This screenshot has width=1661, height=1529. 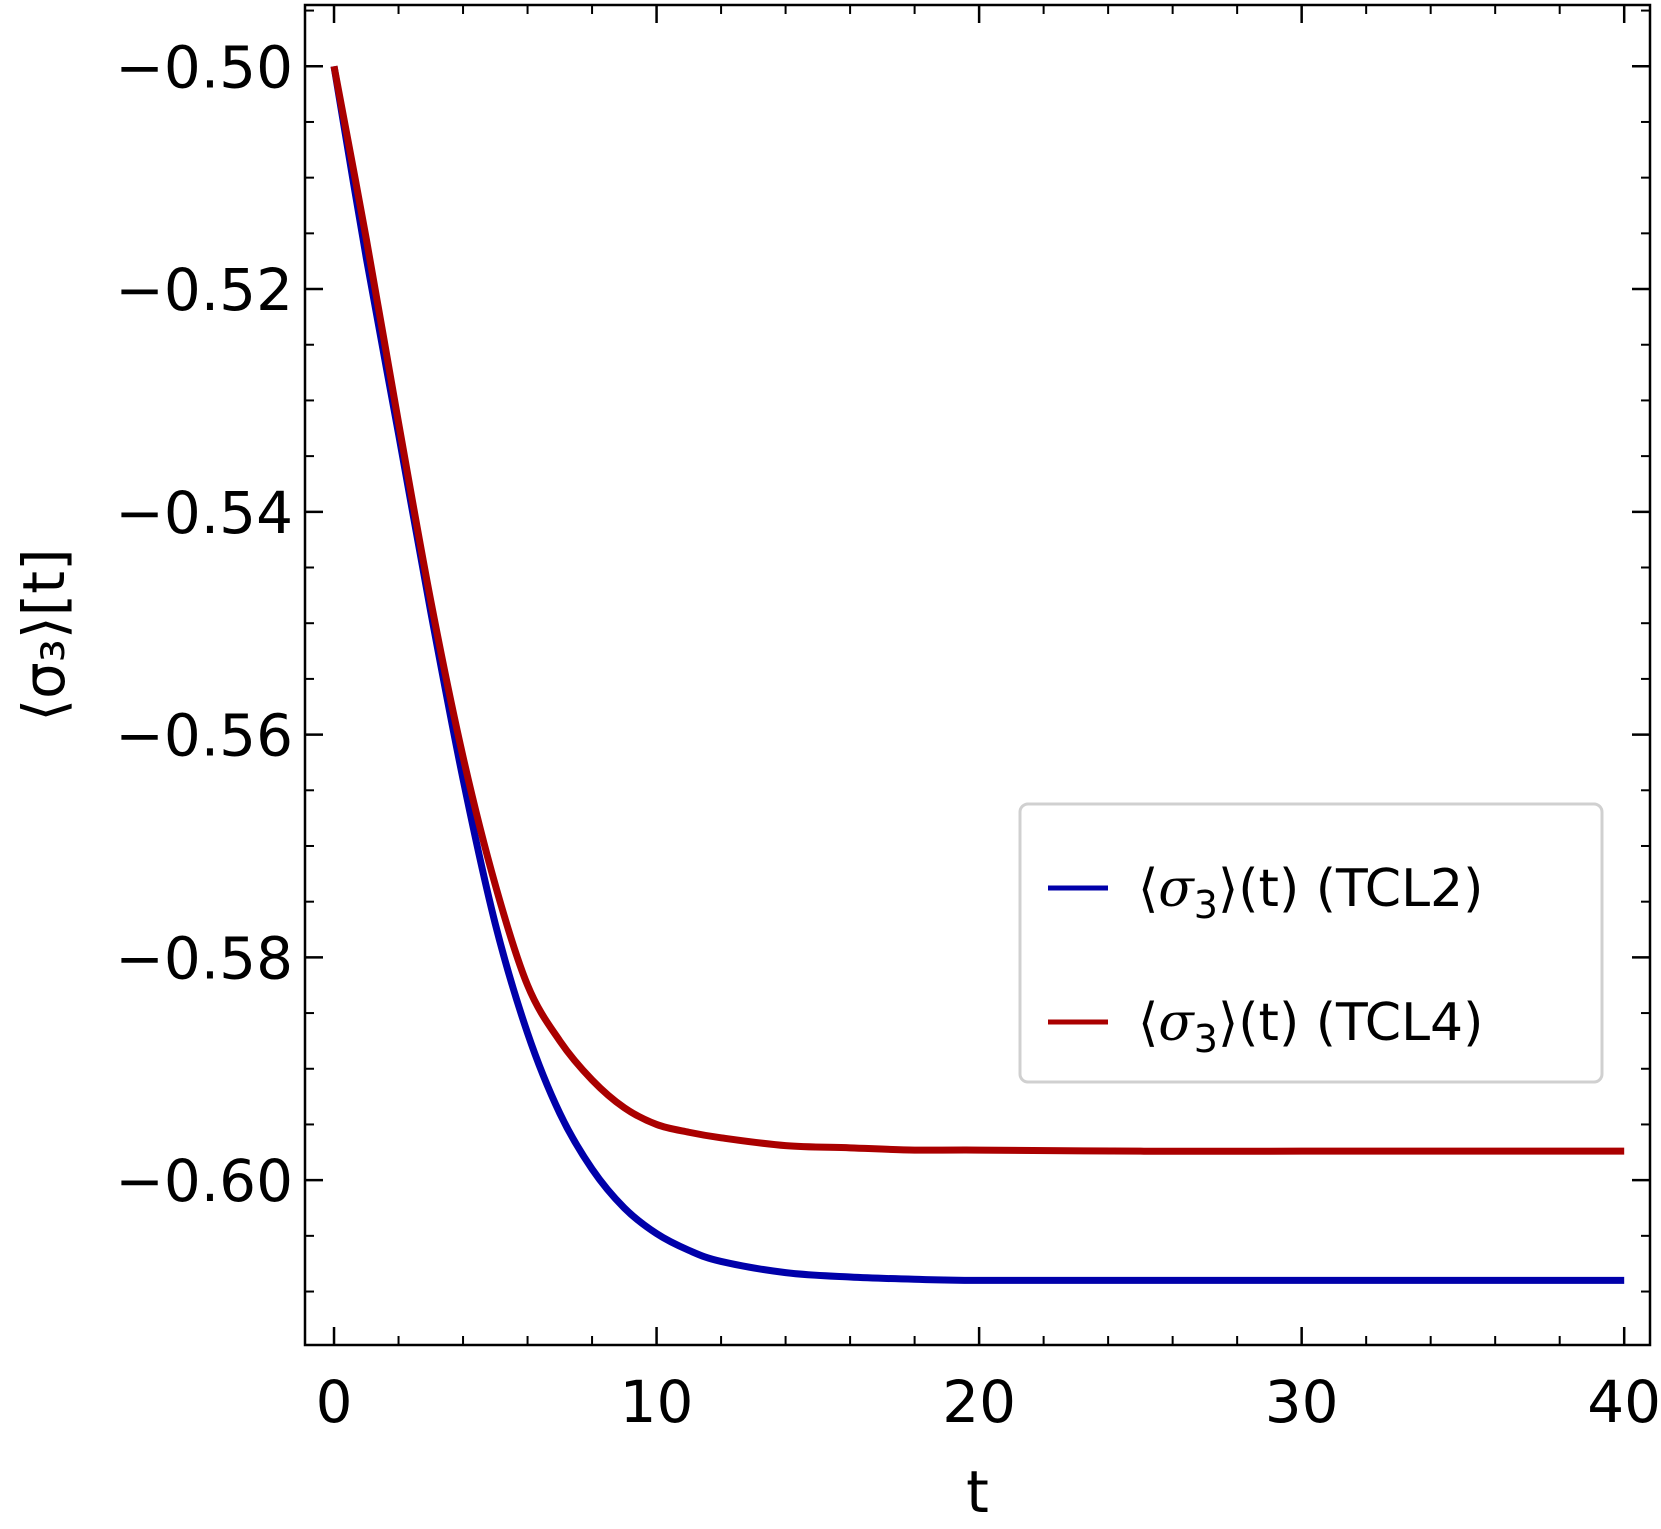 I want to click on x-tick-label: 30, so click(x=1302, y=1402).